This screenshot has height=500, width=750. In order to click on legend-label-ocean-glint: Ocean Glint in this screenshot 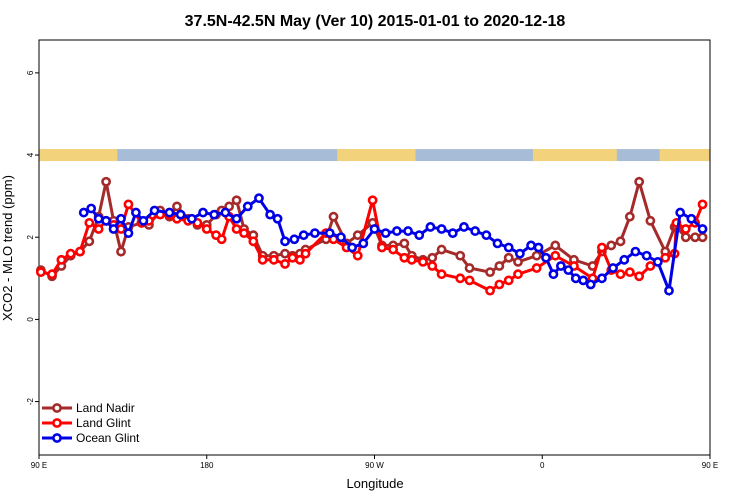, I will do `click(108, 438)`.